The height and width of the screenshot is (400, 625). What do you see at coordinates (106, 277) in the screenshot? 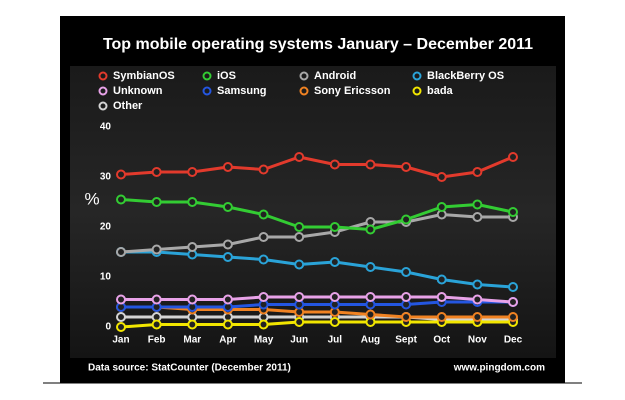
I see `y-tick-label: 10` at bounding box center [106, 277].